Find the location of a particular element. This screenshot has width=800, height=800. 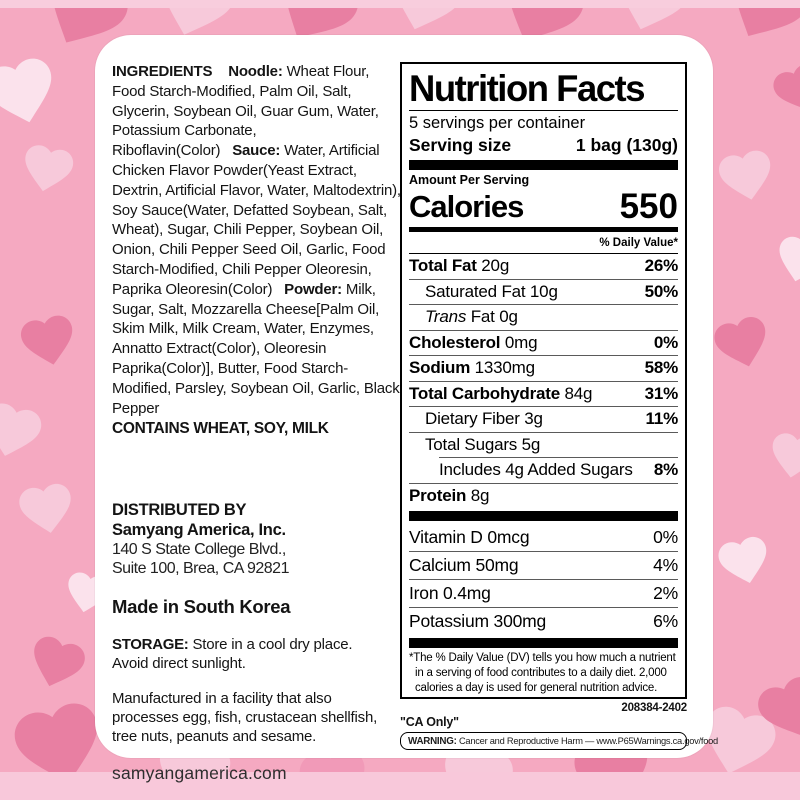

top-band is located at coordinates (400, 4).